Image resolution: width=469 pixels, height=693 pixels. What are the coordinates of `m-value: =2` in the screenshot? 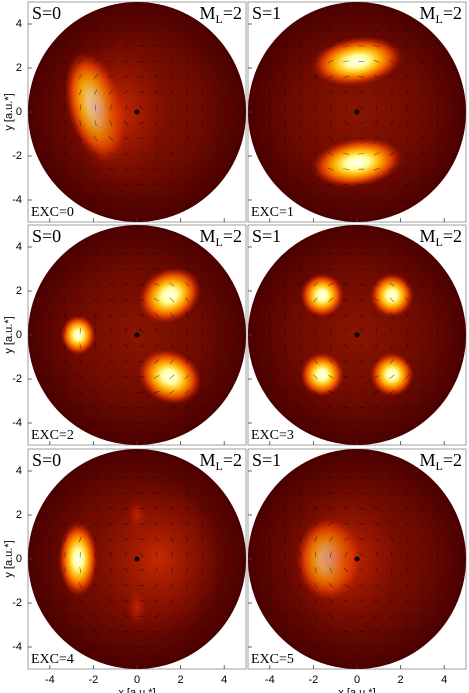 It's located at (452, 460).